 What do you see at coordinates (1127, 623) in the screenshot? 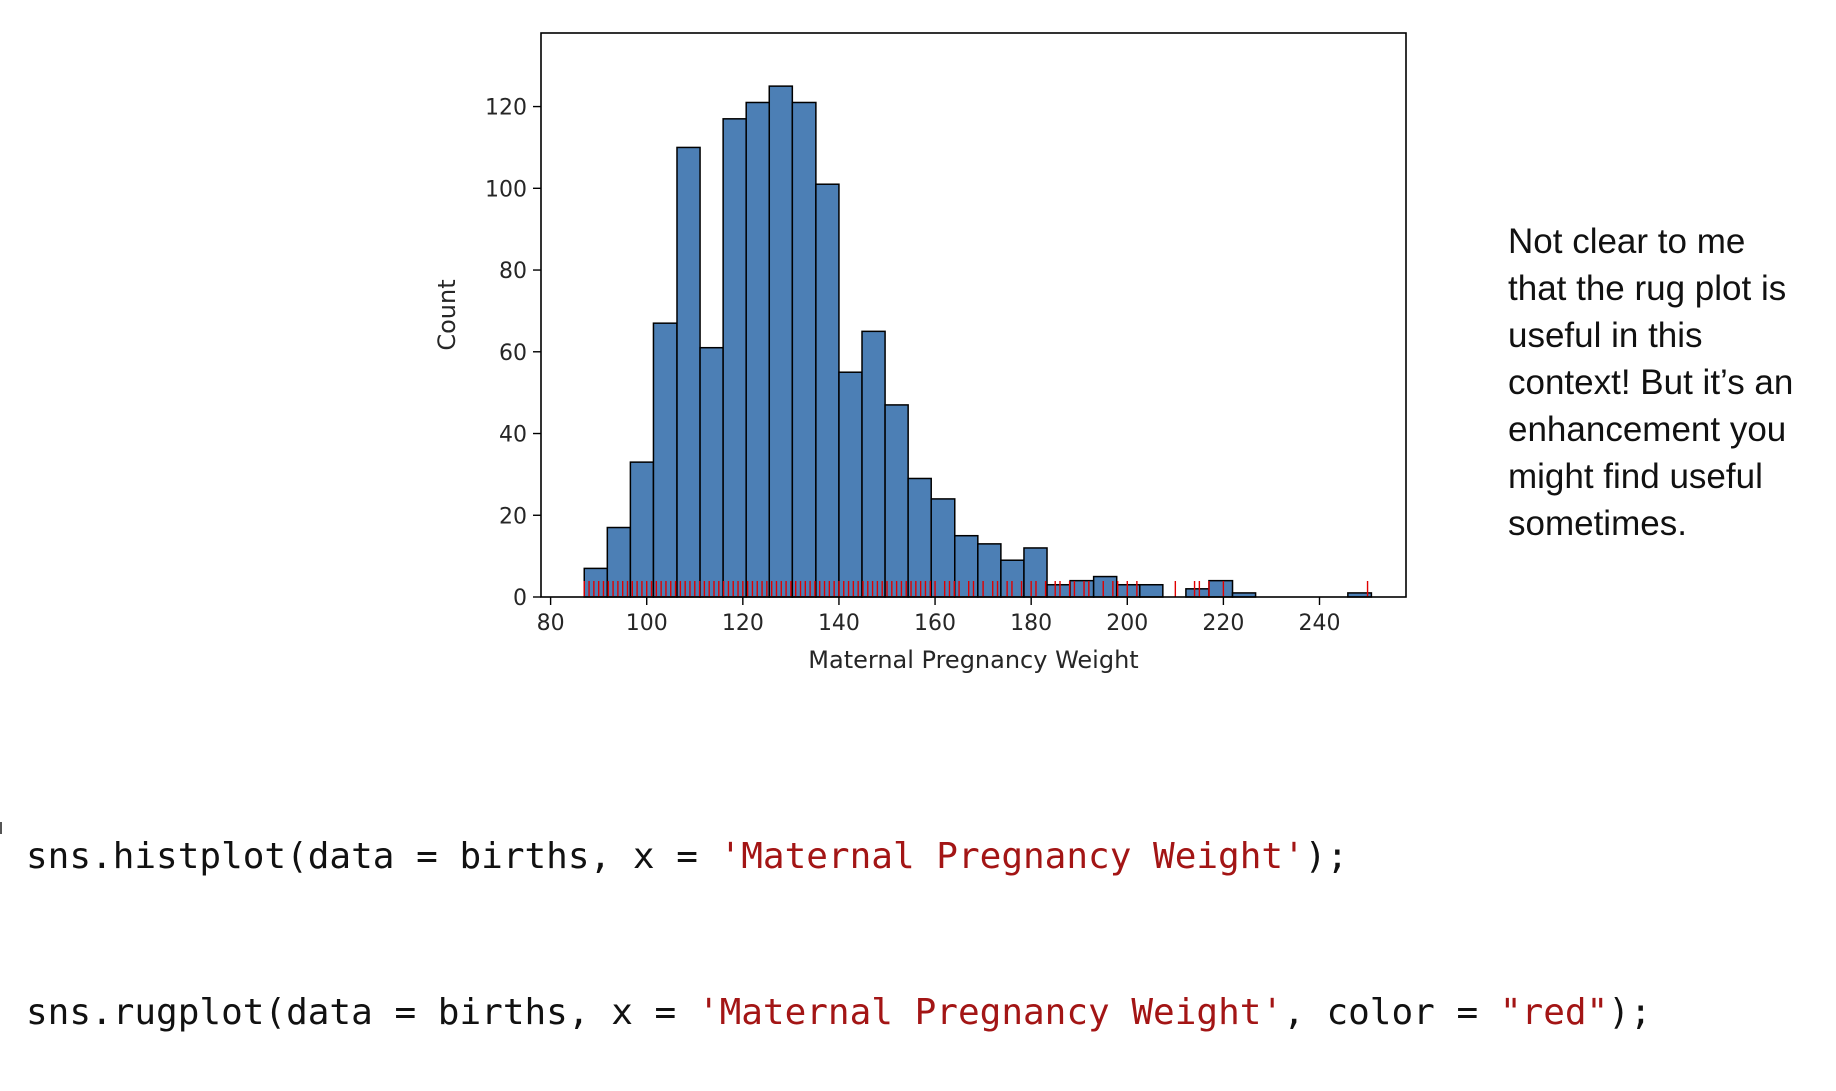
I see `x-tick-label: 200` at bounding box center [1127, 623].